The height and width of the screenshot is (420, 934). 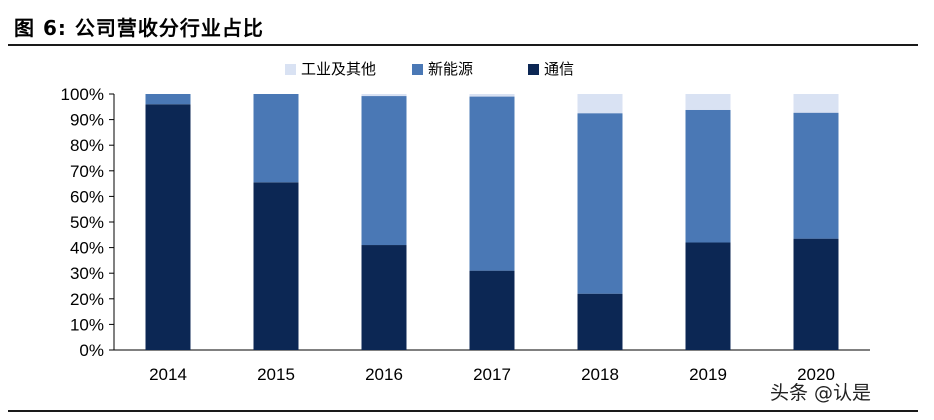 What do you see at coordinates (87, 196) in the screenshot?
I see `y-tick-label: 60%` at bounding box center [87, 196].